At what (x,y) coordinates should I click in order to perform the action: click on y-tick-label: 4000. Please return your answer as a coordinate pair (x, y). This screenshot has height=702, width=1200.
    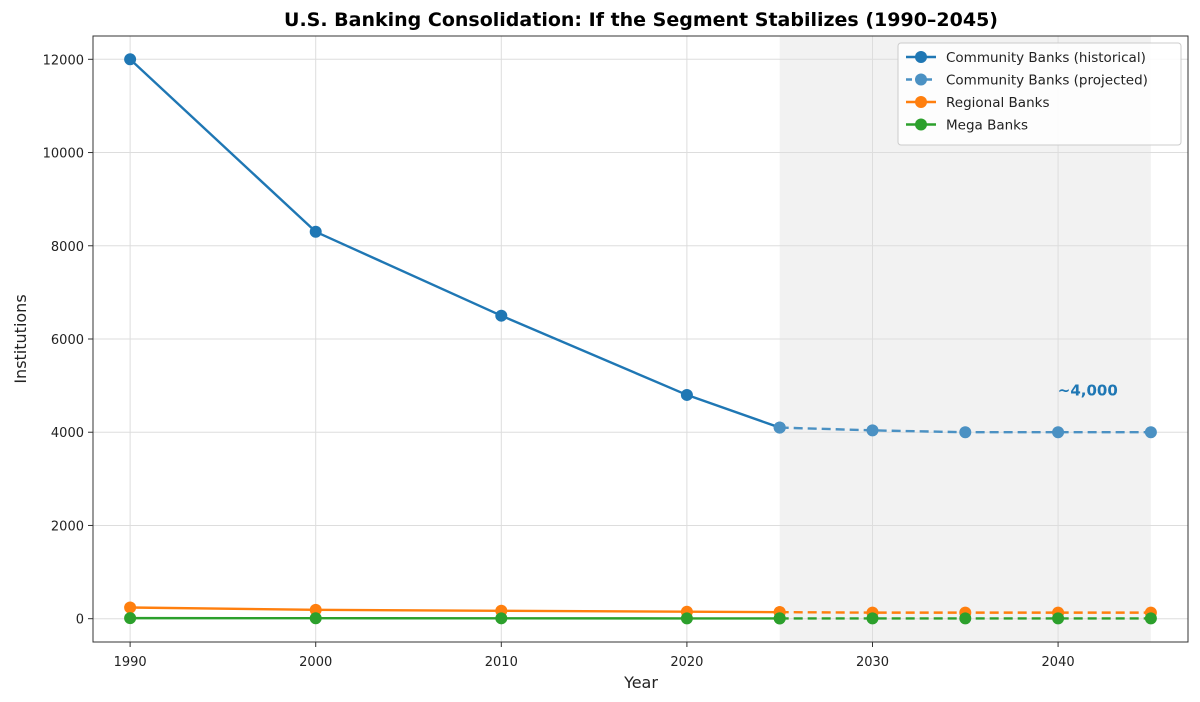
    Looking at the image, I should click on (67, 433).